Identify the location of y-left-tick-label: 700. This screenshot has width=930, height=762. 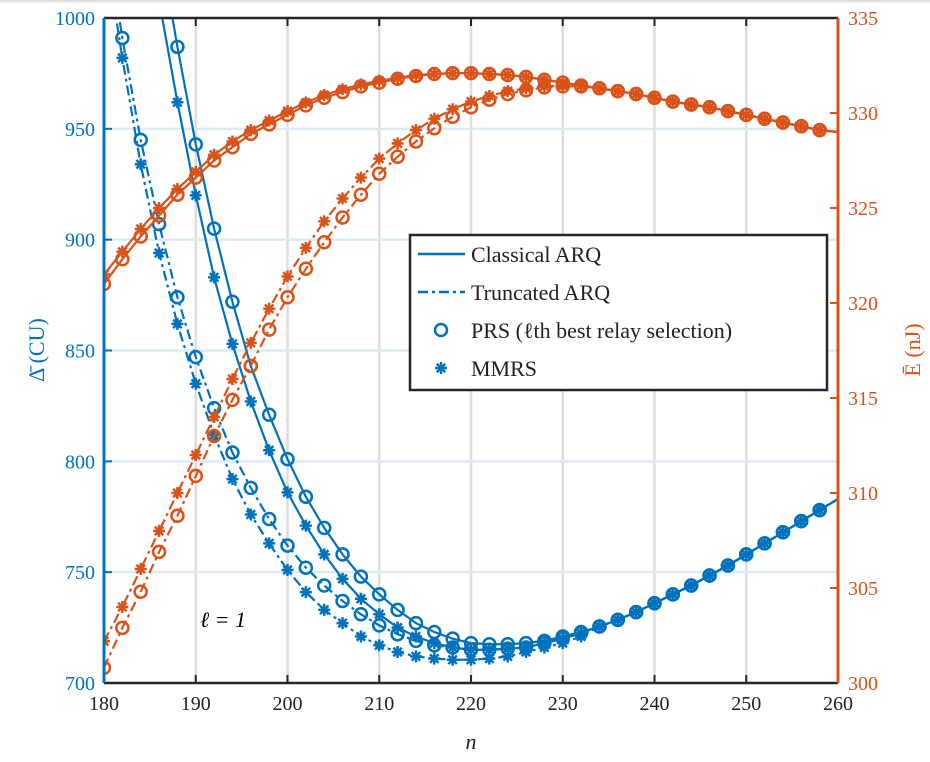
(80, 684).